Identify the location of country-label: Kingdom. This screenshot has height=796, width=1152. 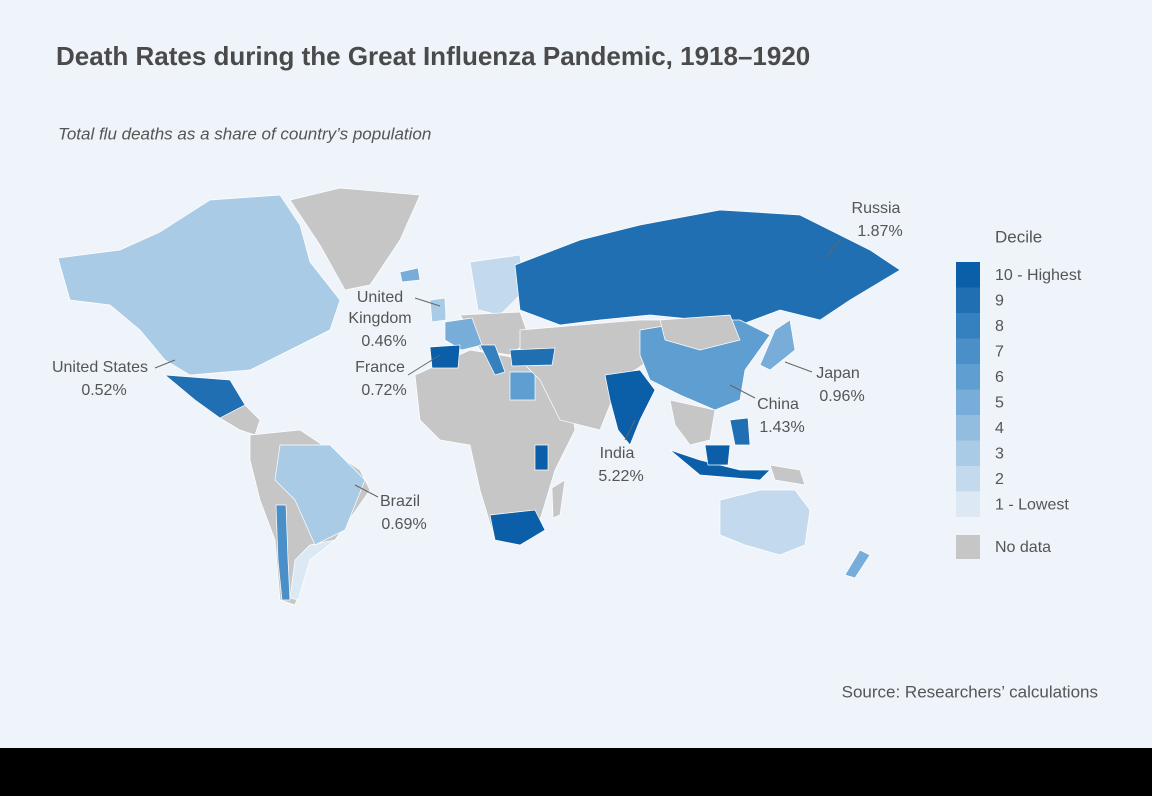
(379, 318).